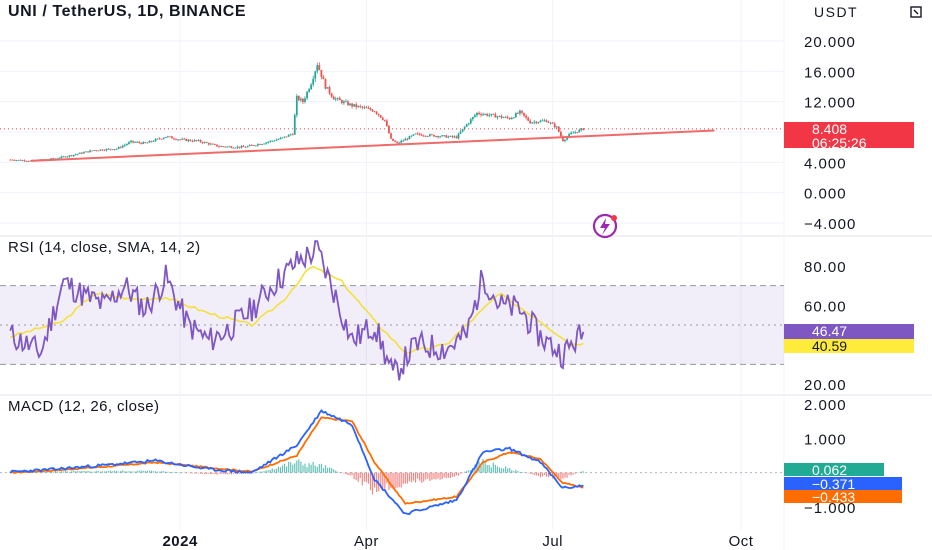 This screenshot has height=550, width=932. I want to click on price-tick-label: 16.000, so click(830, 72).